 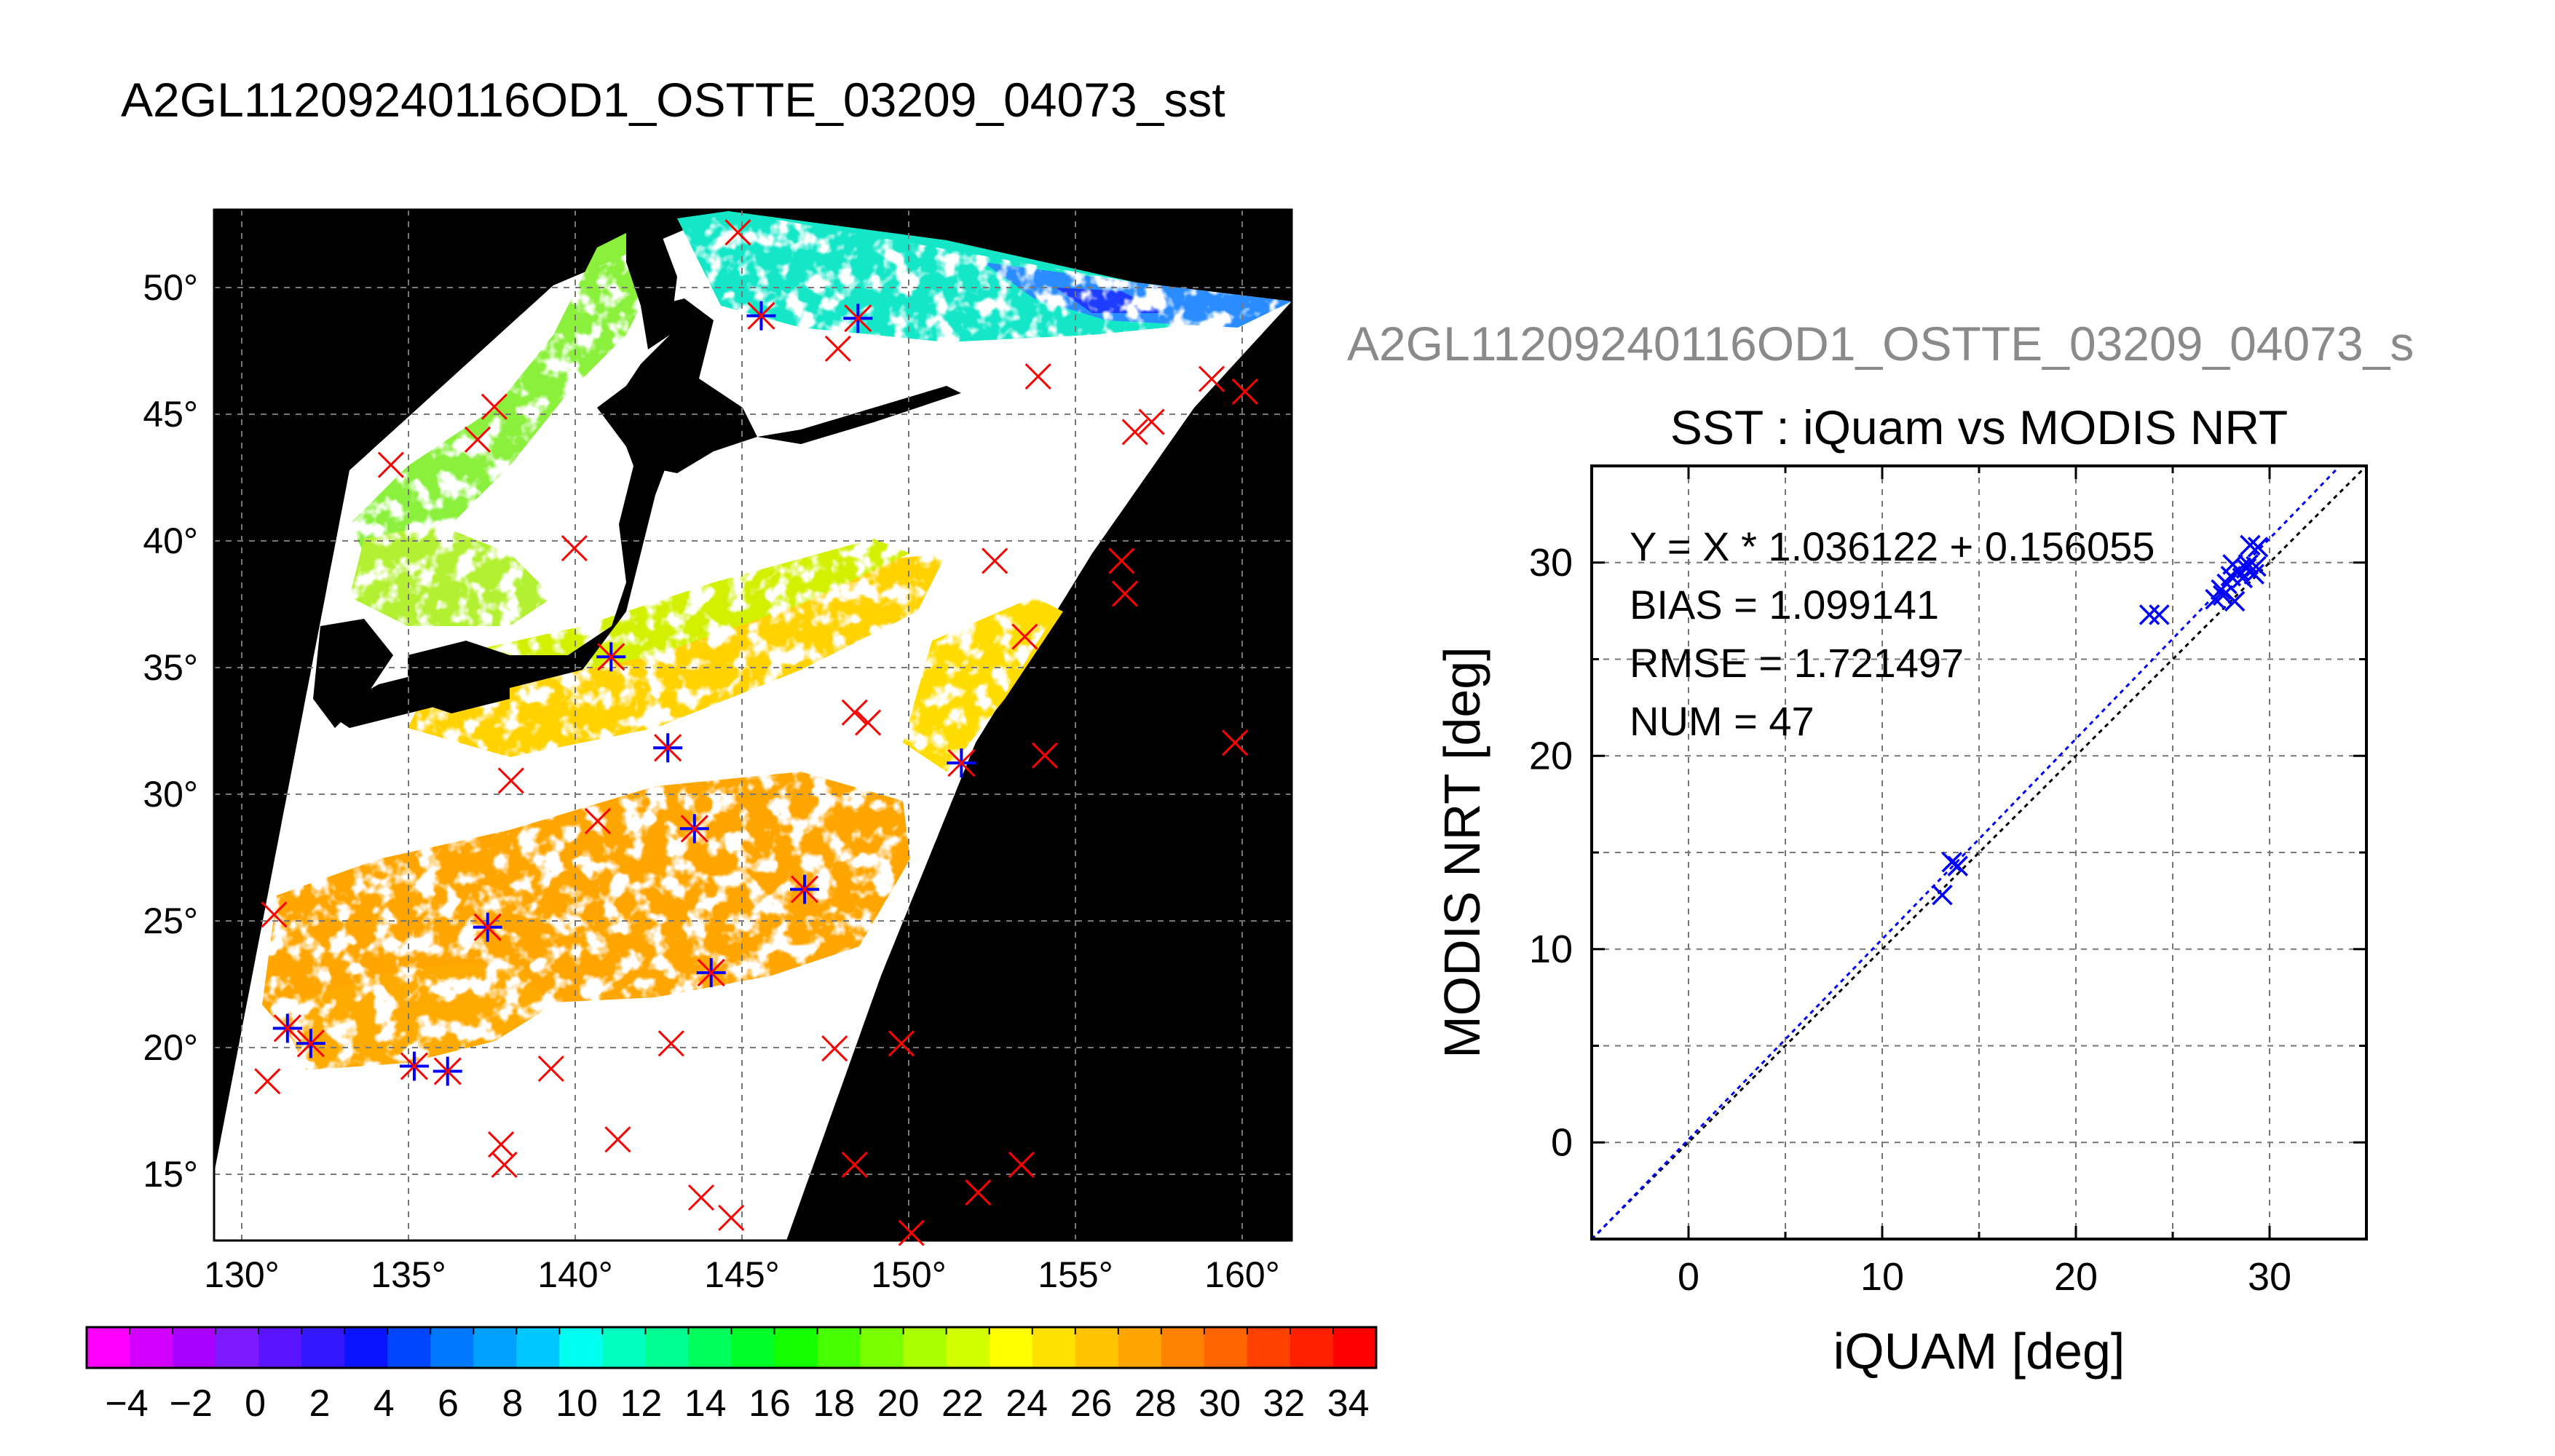 I want to click on colorbar-label: 28, so click(x=1155, y=1403).